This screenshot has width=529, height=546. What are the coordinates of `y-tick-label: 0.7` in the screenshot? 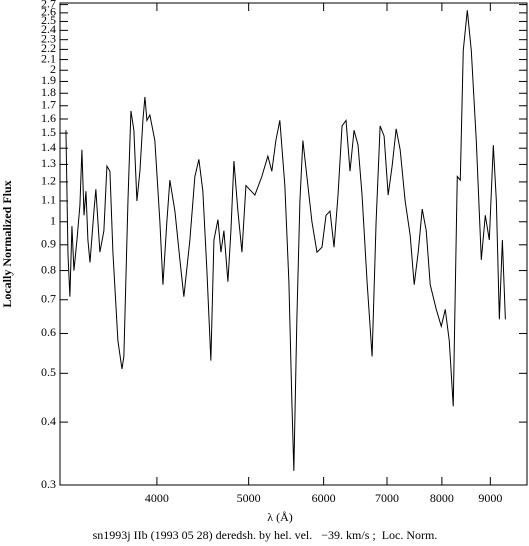 It's located at (48, 299).